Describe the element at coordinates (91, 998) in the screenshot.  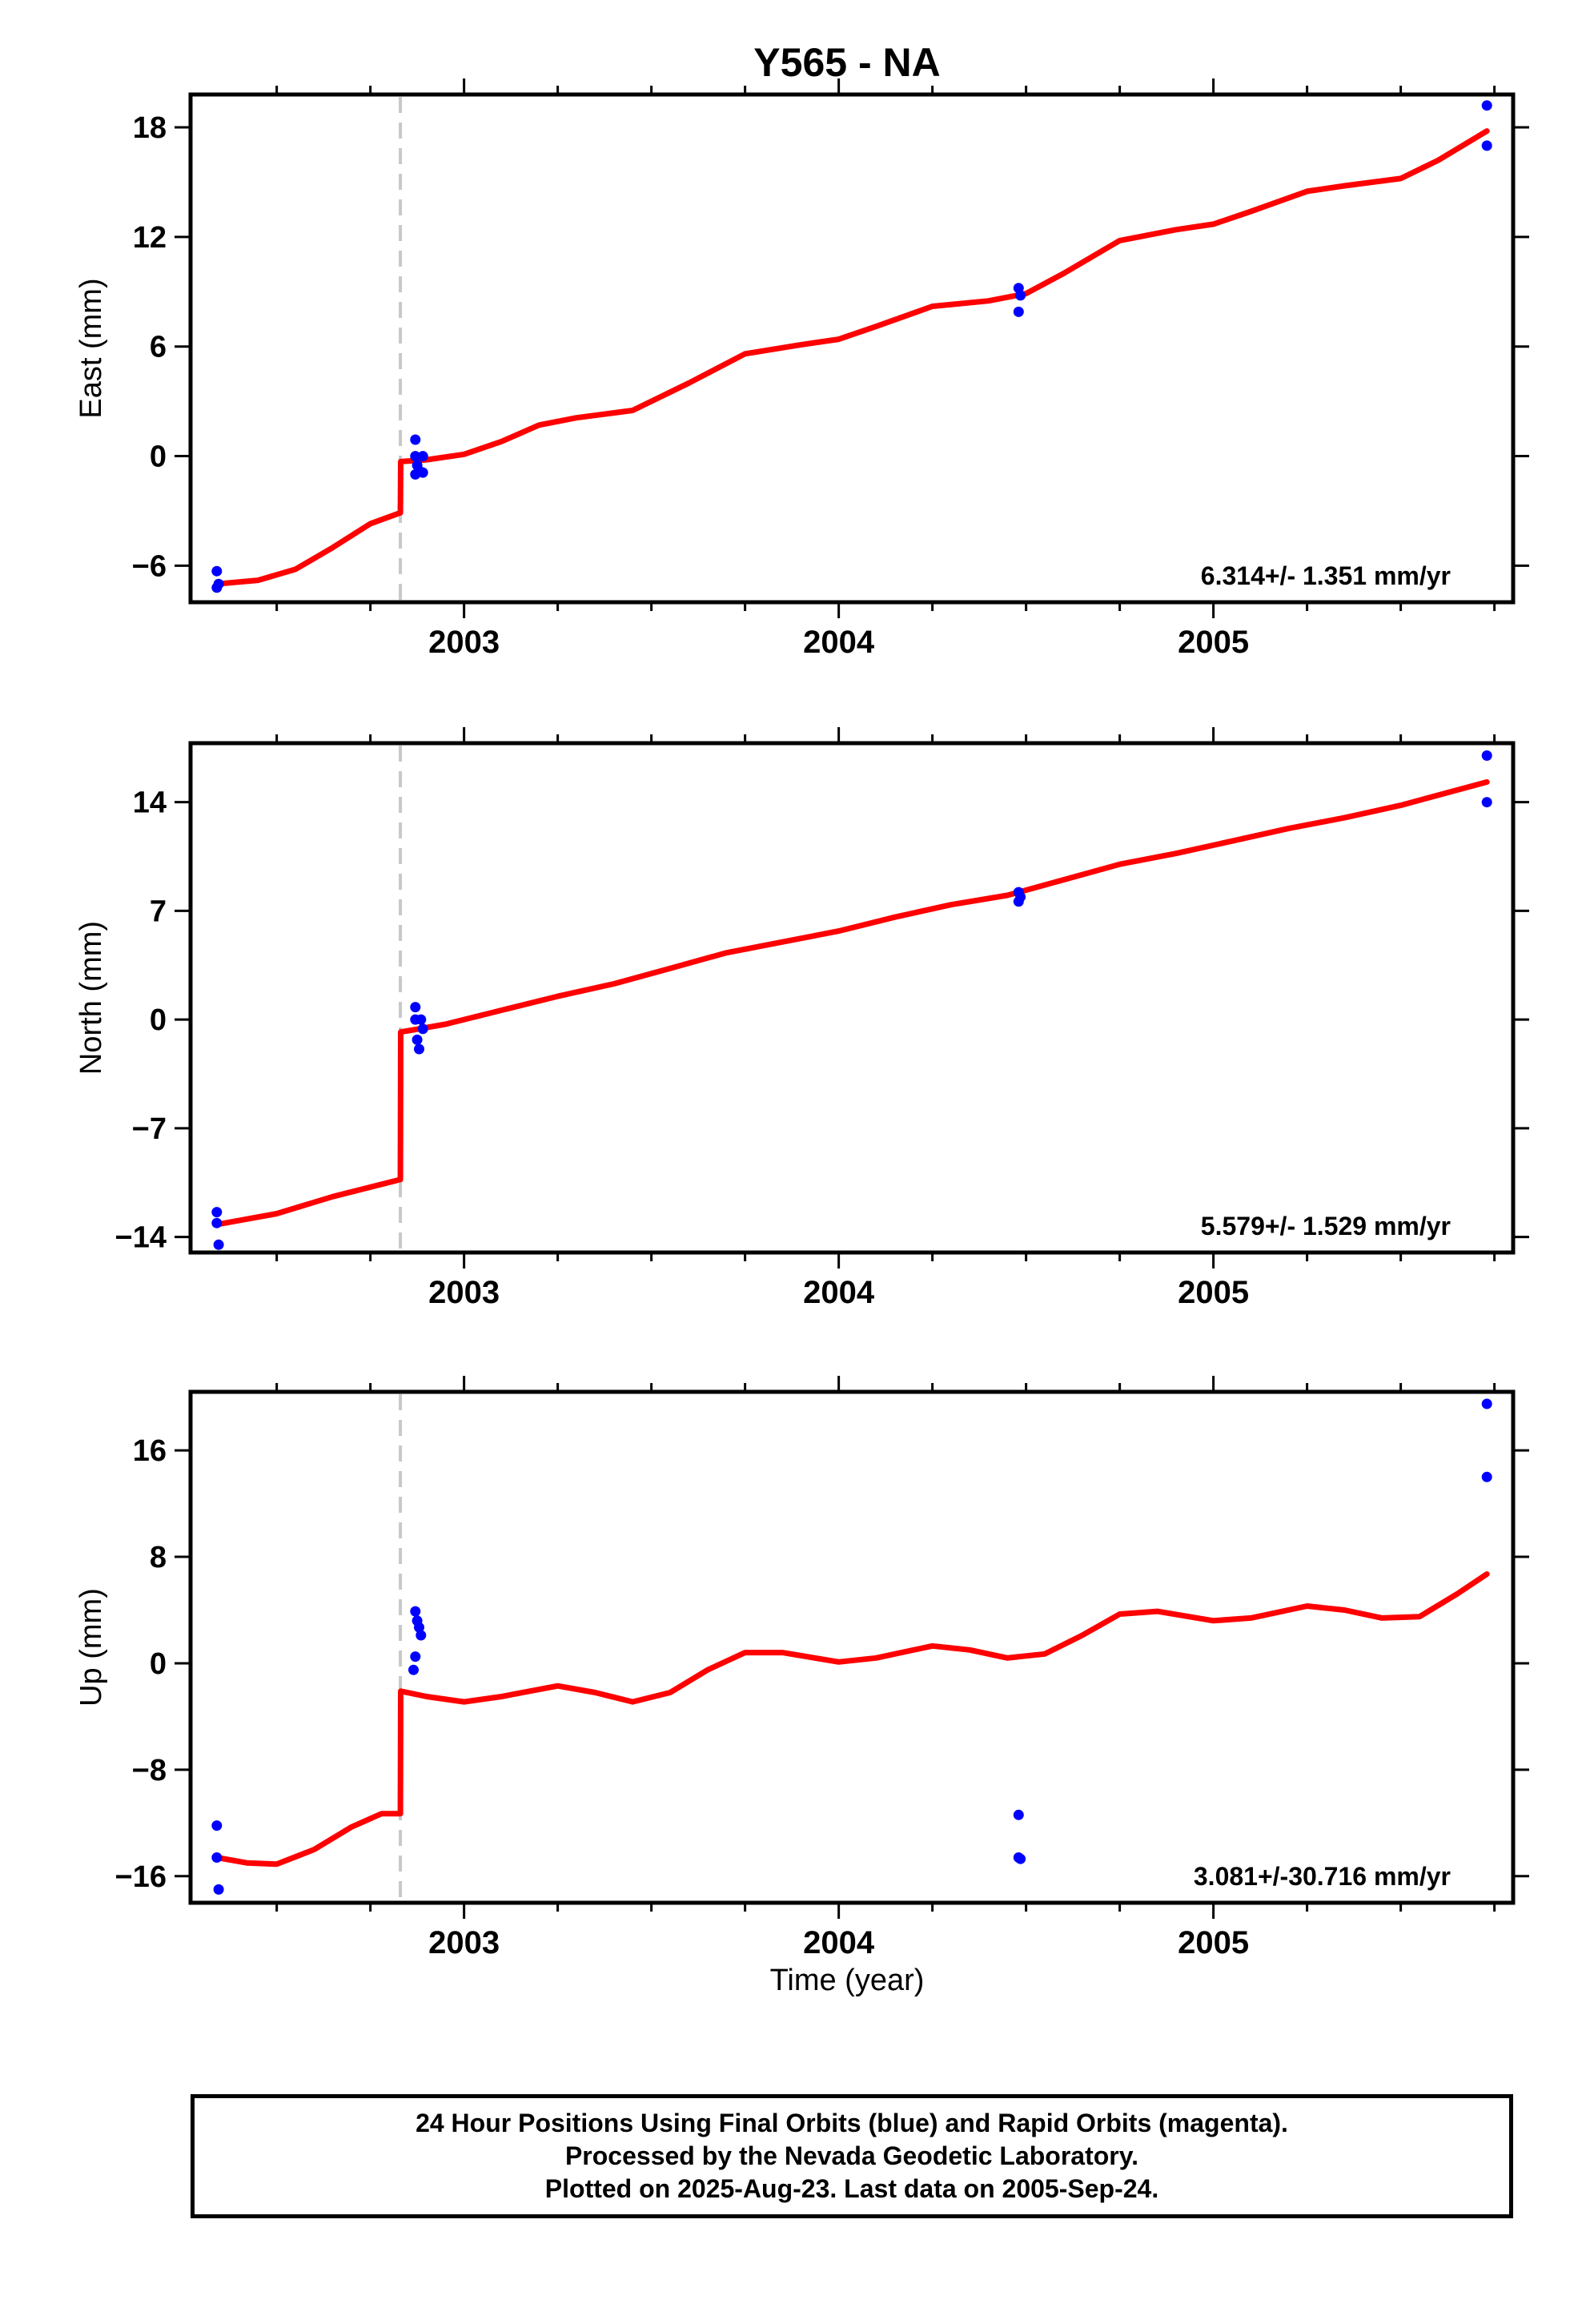
I see `north-y-axis-label: North (mm)` at that location.